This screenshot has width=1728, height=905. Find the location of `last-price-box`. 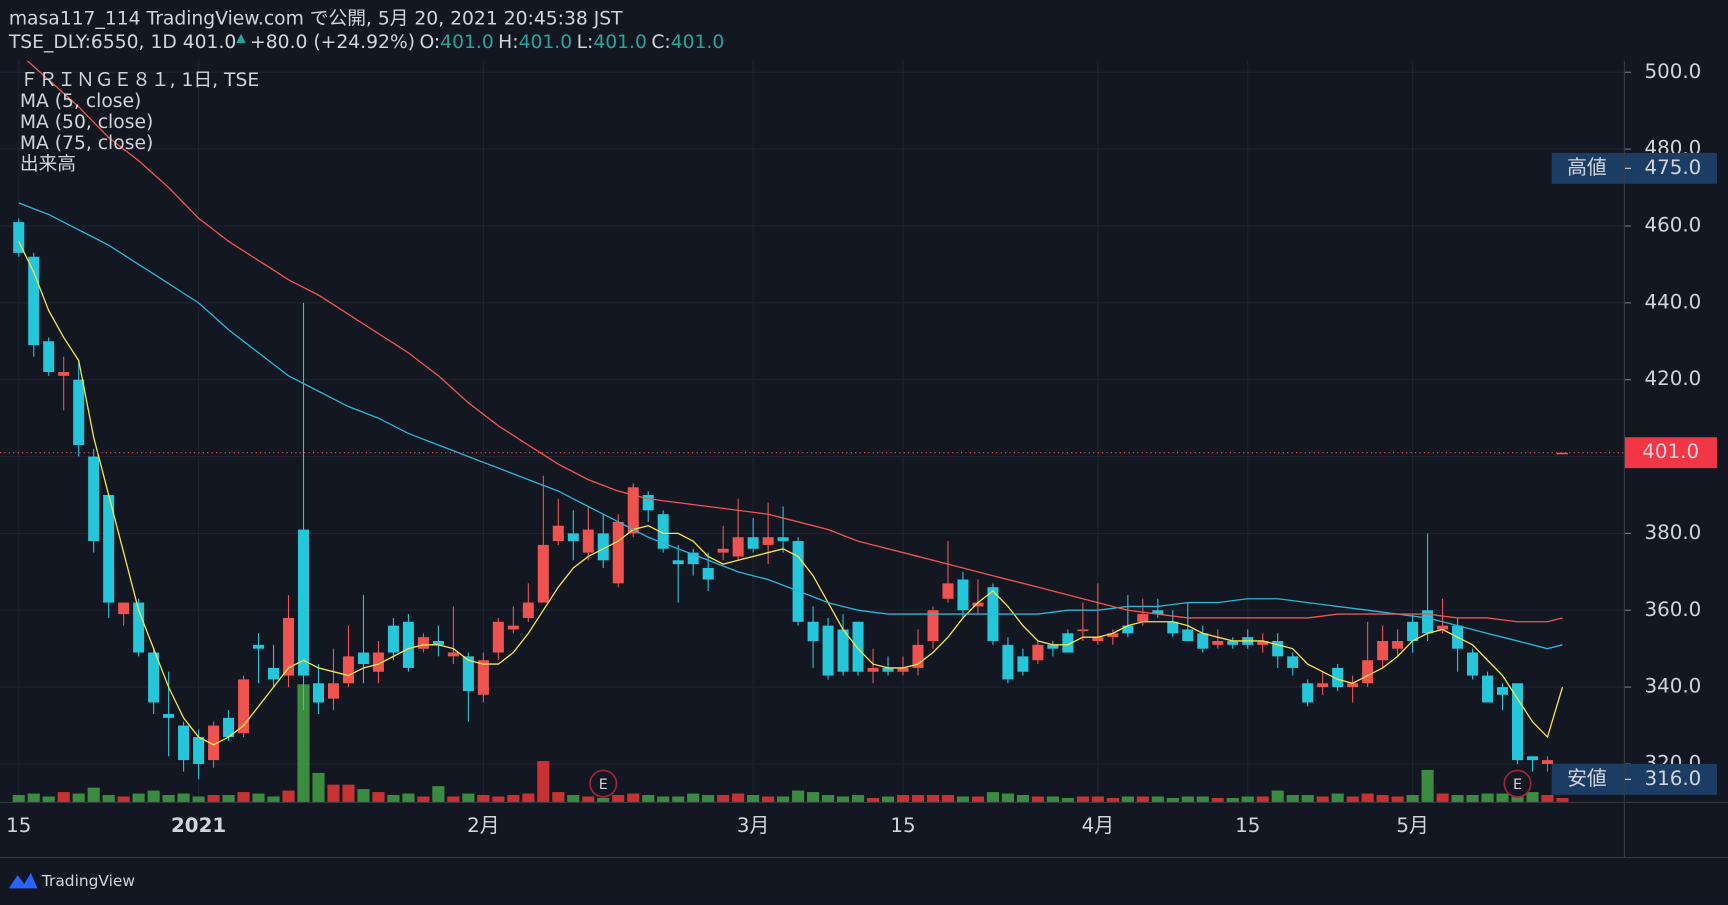

last-price-box is located at coordinates (1670, 453).